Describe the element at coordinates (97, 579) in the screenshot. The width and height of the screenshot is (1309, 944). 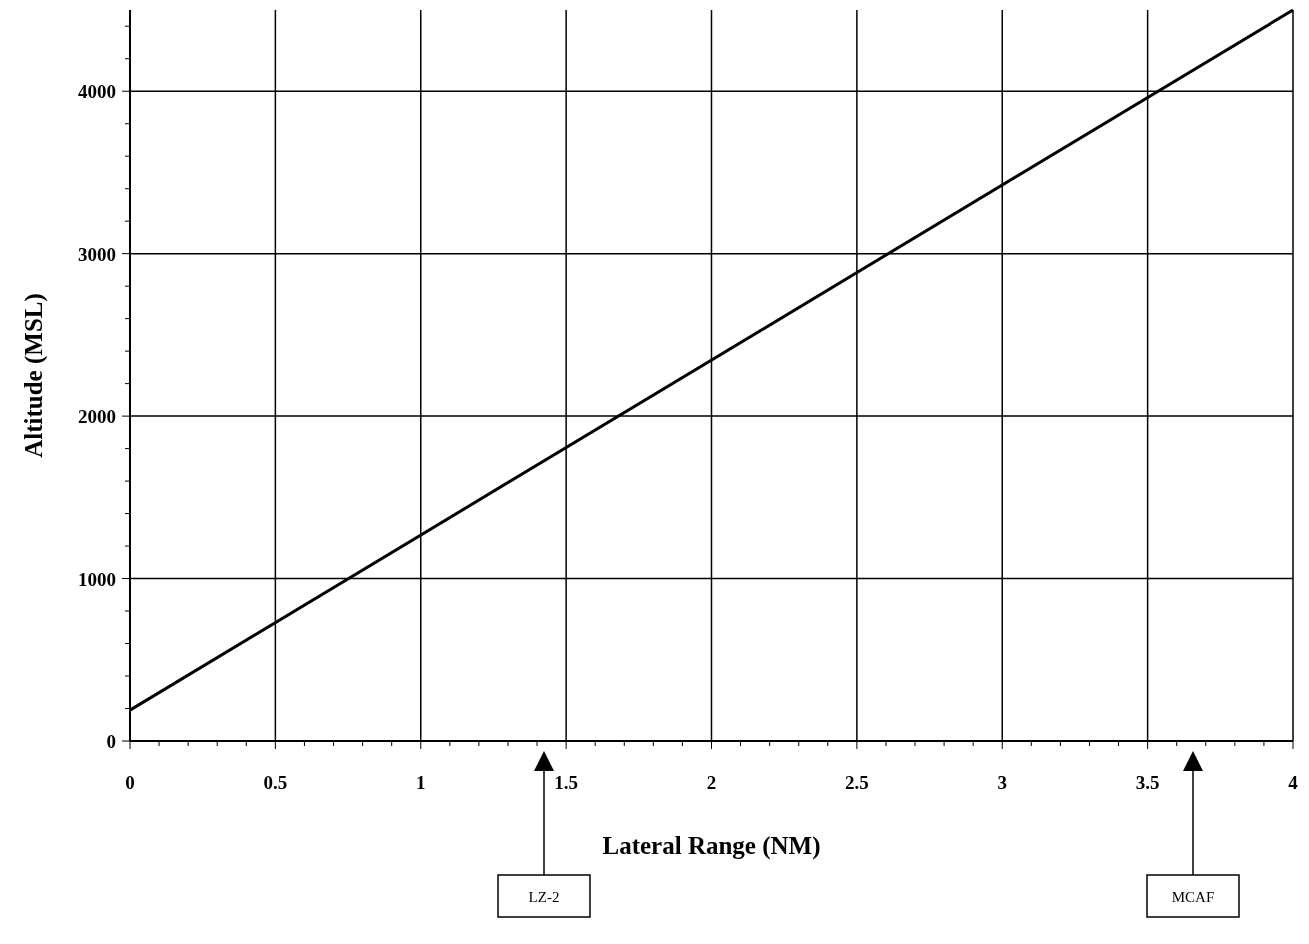
I see `y-tick-label: 1000` at that location.